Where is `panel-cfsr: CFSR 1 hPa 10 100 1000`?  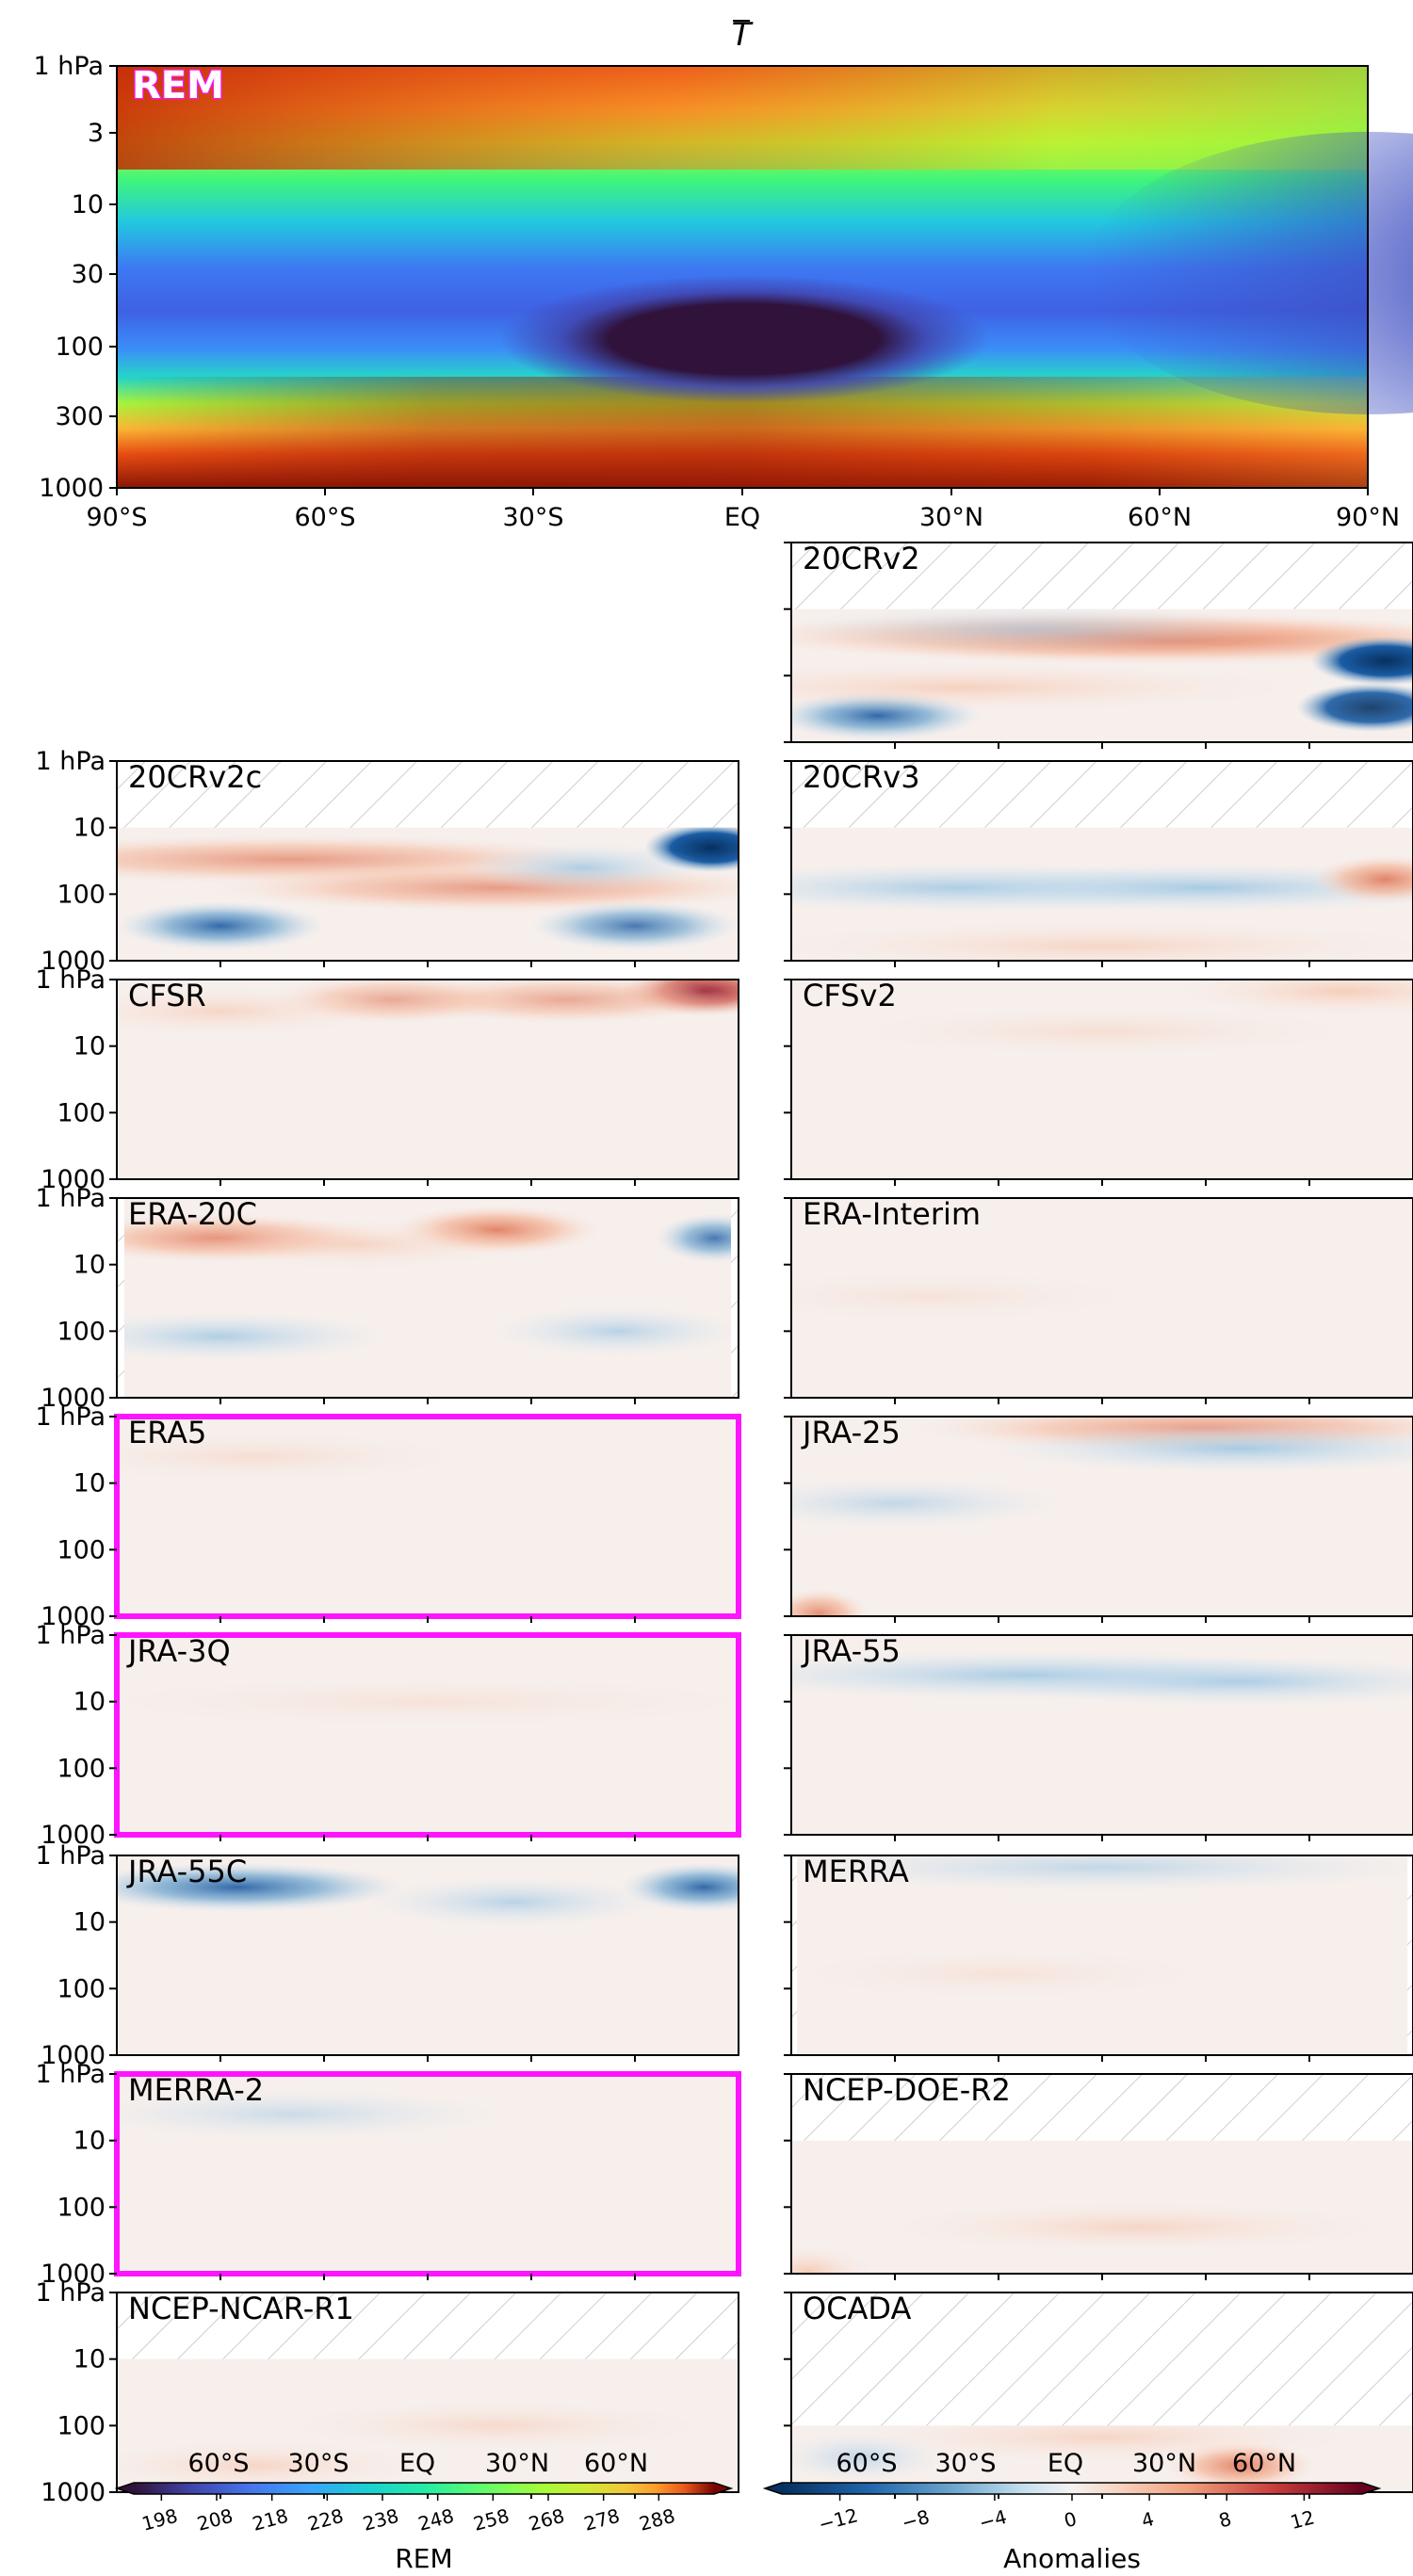
panel-cfsr: CFSR 1 hPa 10 100 1000 is located at coordinates (387, 1079).